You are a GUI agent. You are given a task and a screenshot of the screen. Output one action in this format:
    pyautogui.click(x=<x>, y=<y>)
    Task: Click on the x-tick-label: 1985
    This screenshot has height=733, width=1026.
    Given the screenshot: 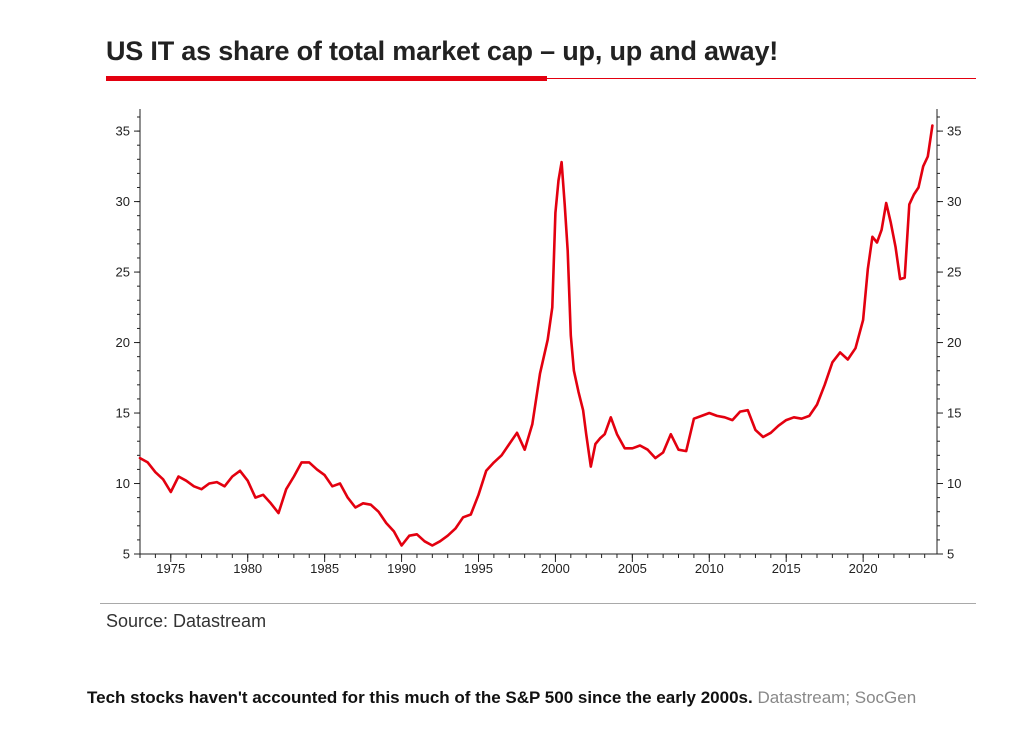 What is the action you would take?
    pyautogui.click(x=324, y=568)
    